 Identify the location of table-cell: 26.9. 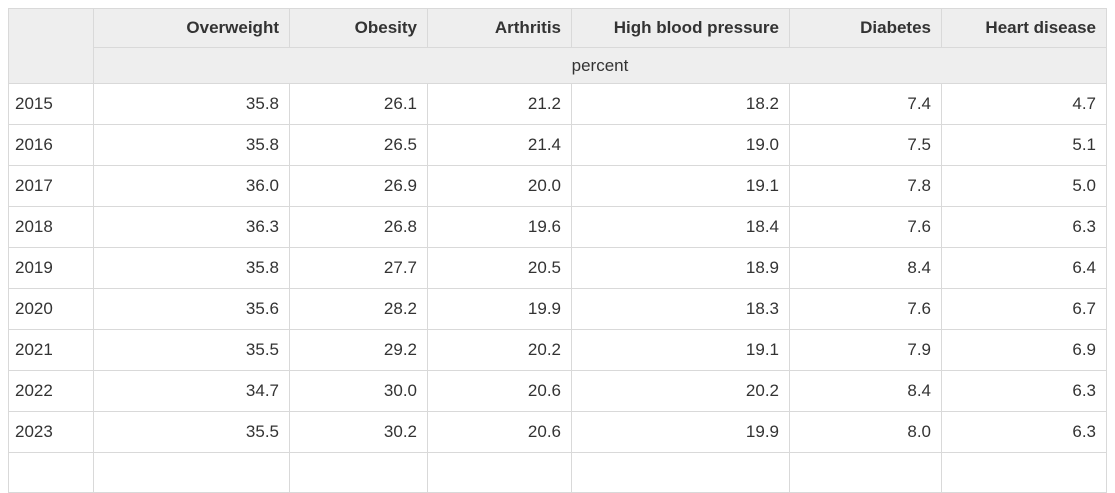
(358, 186).